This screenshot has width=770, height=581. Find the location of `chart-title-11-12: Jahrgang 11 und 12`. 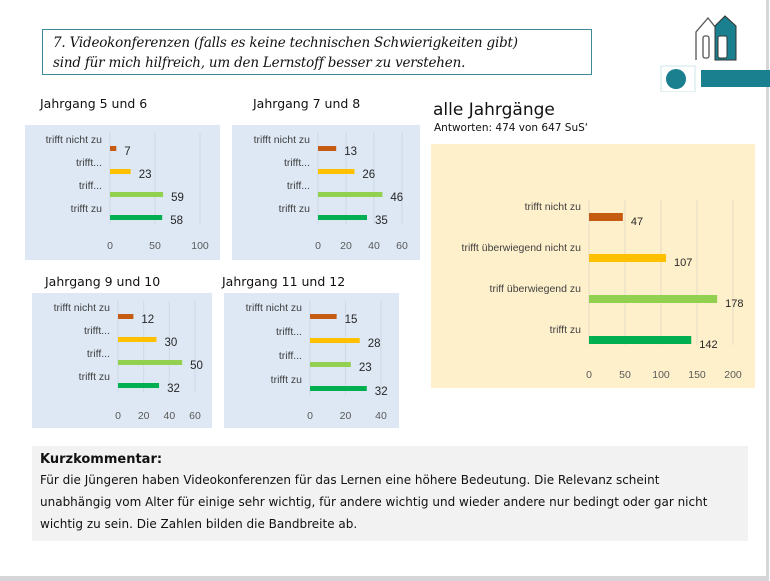

chart-title-11-12: Jahrgang 11 und 12 is located at coordinates (284, 281).